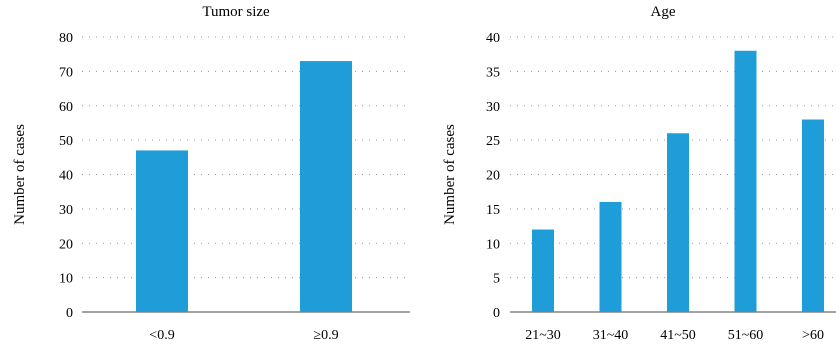 The width and height of the screenshot is (836, 351). Describe the element at coordinates (161, 335) in the screenshot. I see `x-tick-label: <0.9` at that location.